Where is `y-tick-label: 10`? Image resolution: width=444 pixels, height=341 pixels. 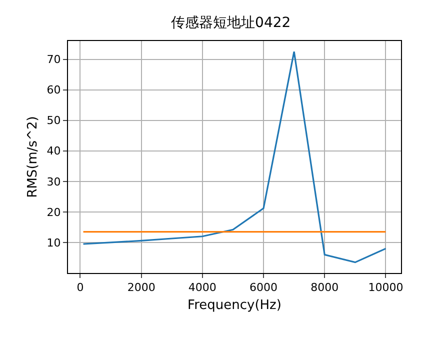 y-tick-label: 10 is located at coordinates (53, 243).